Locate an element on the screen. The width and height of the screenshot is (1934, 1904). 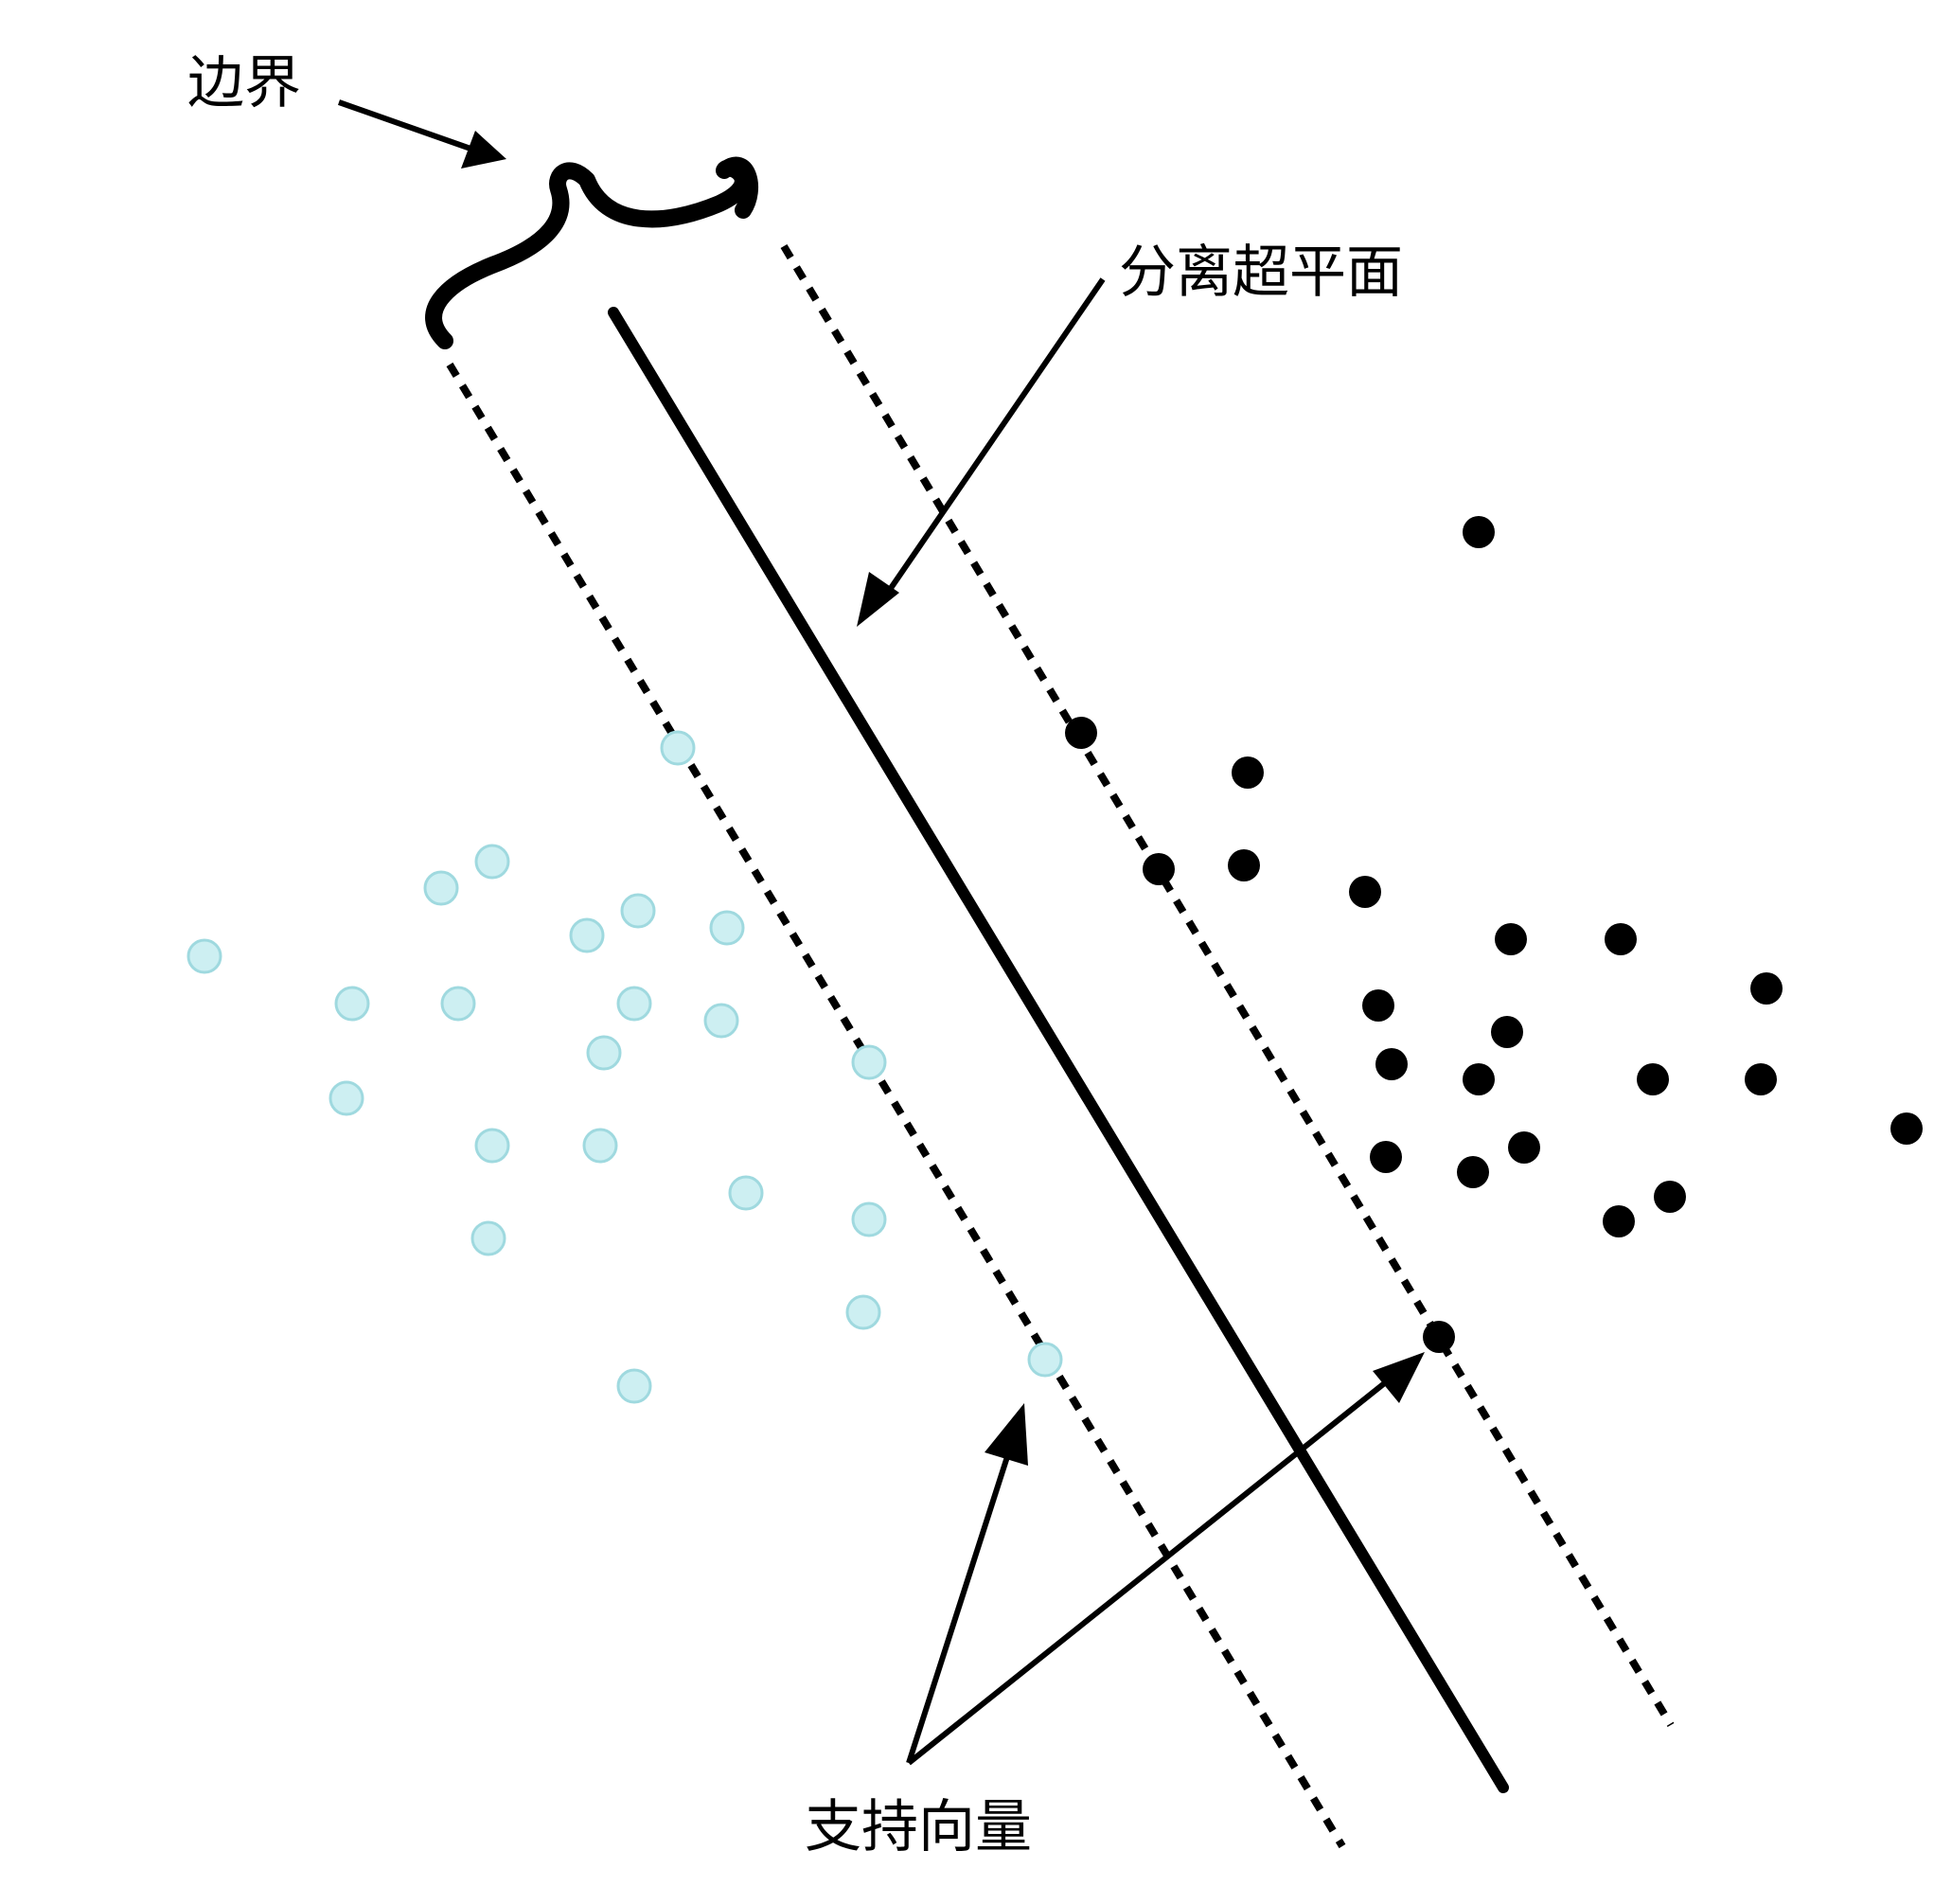
support-vector-arrow-right is located at coordinates (1166, 1559).